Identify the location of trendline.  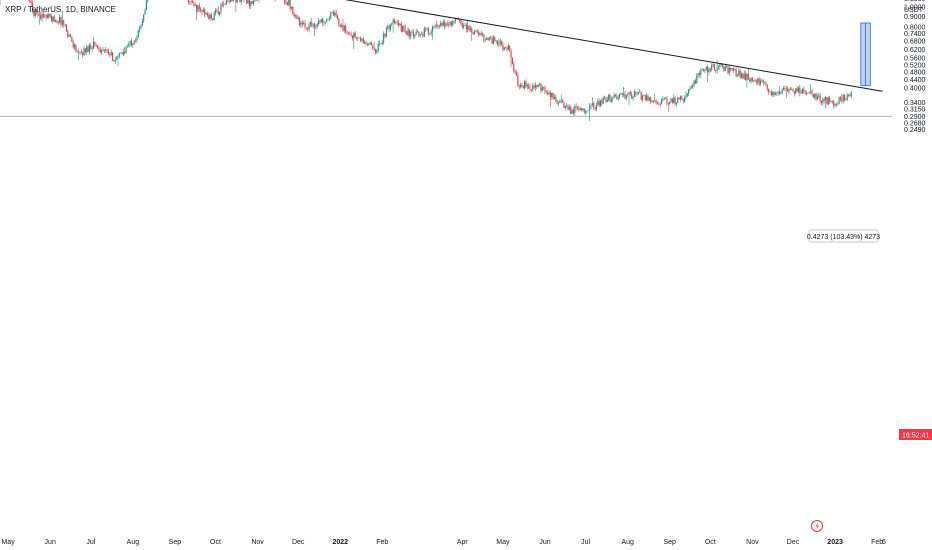
(493, 46).